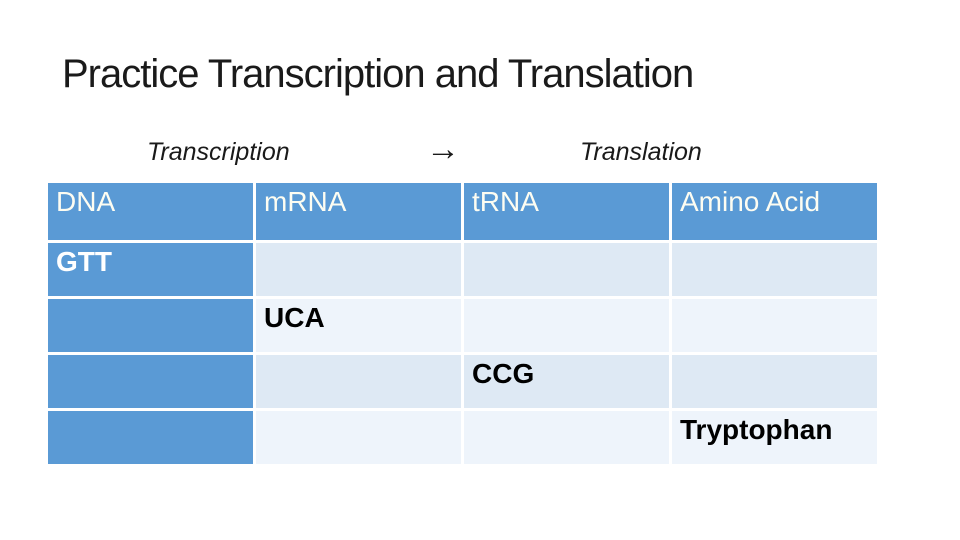 The height and width of the screenshot is (540, 960). I want to click on cell-row3-dna, so click(150, 381).